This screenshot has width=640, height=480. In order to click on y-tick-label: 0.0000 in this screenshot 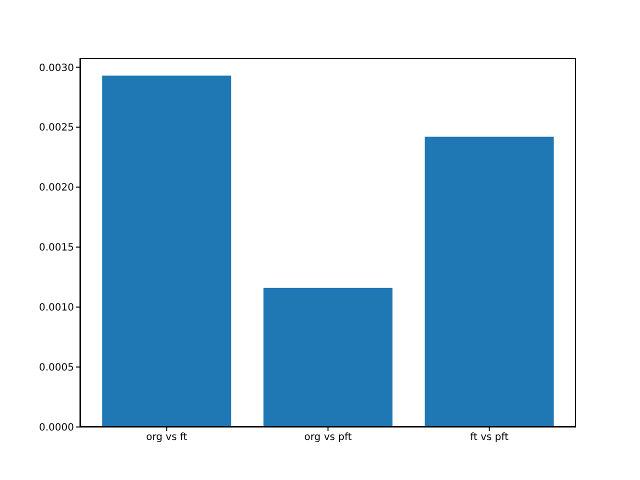, I will do `click(56, 428)`.